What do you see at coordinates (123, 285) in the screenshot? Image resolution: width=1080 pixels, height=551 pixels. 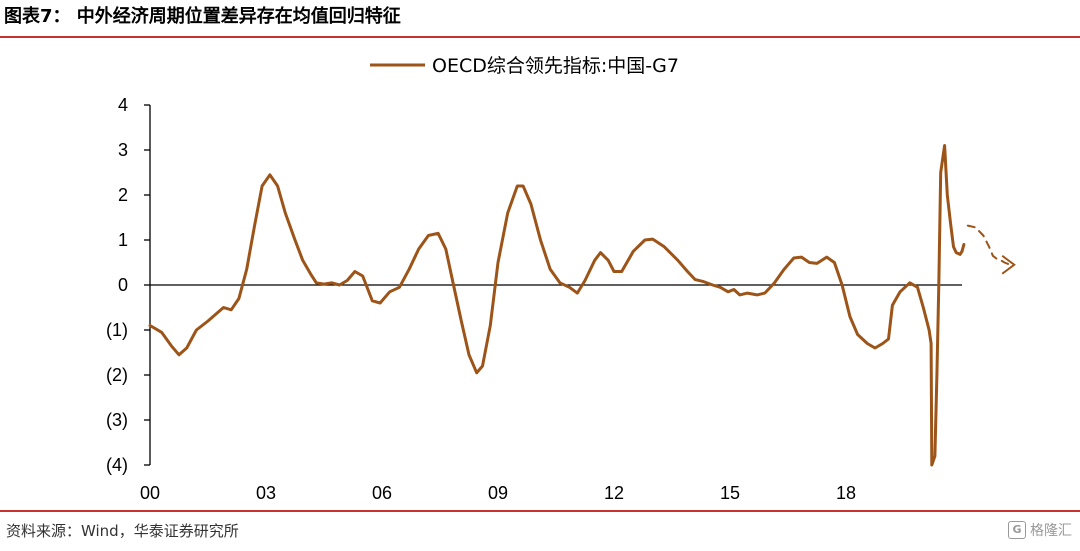 I see `y-tick-label: 0` at bounding box center [123, 285].